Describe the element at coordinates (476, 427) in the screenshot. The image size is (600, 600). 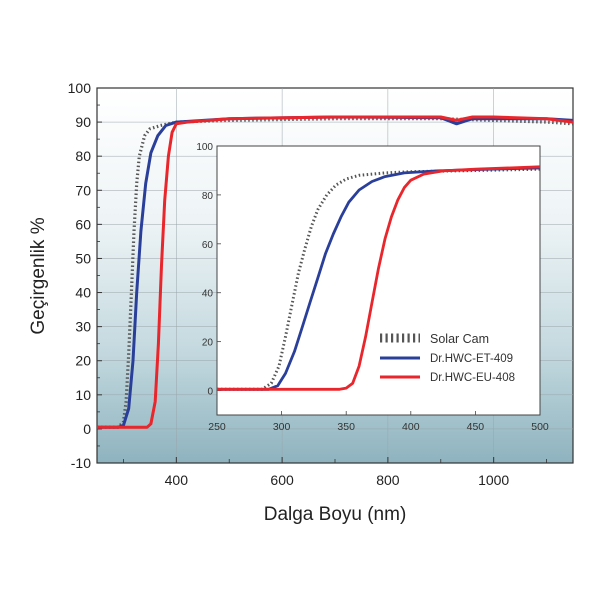
I see `inset-x-tick-label: 450` at that location.